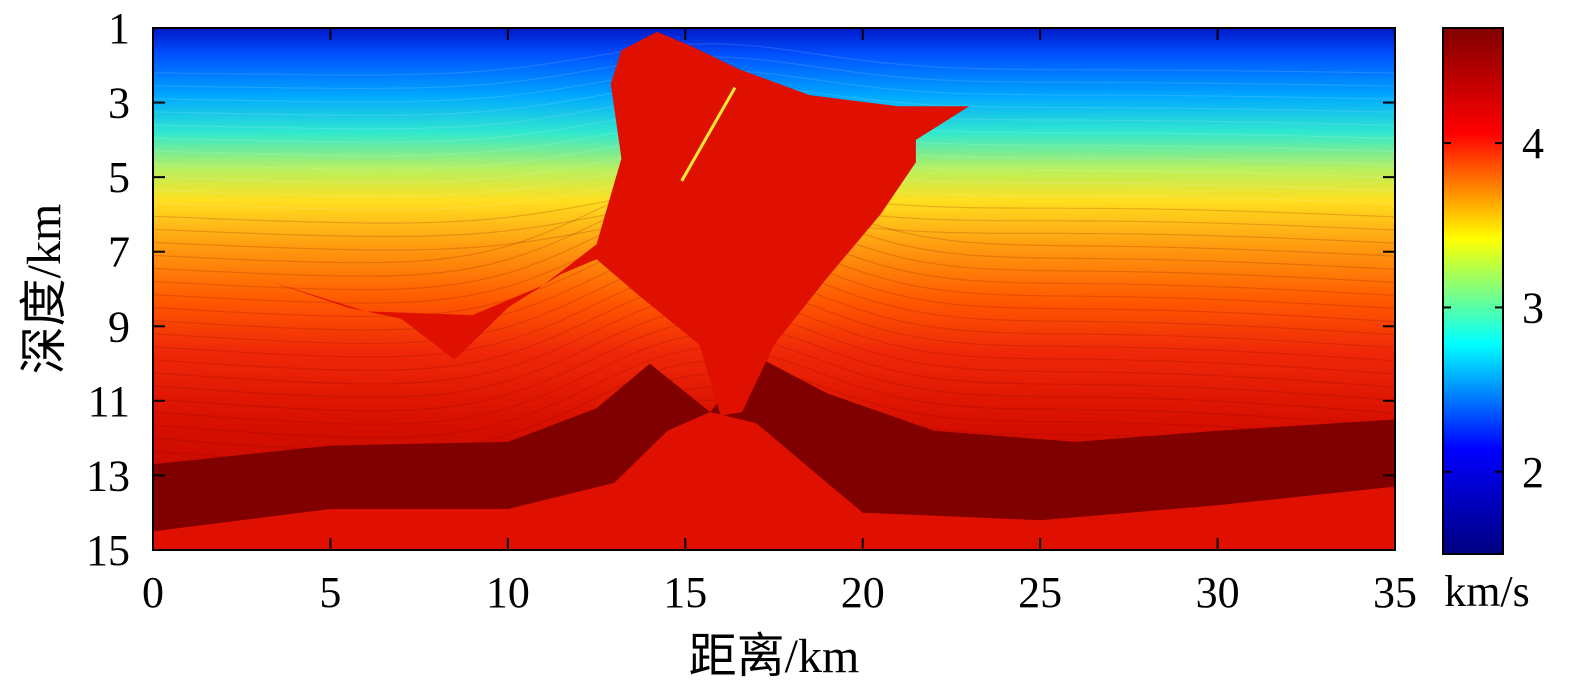  Describe the element at coordinates (685, 592) in the screenshot. I see `x-tick-label: 15` at that location.